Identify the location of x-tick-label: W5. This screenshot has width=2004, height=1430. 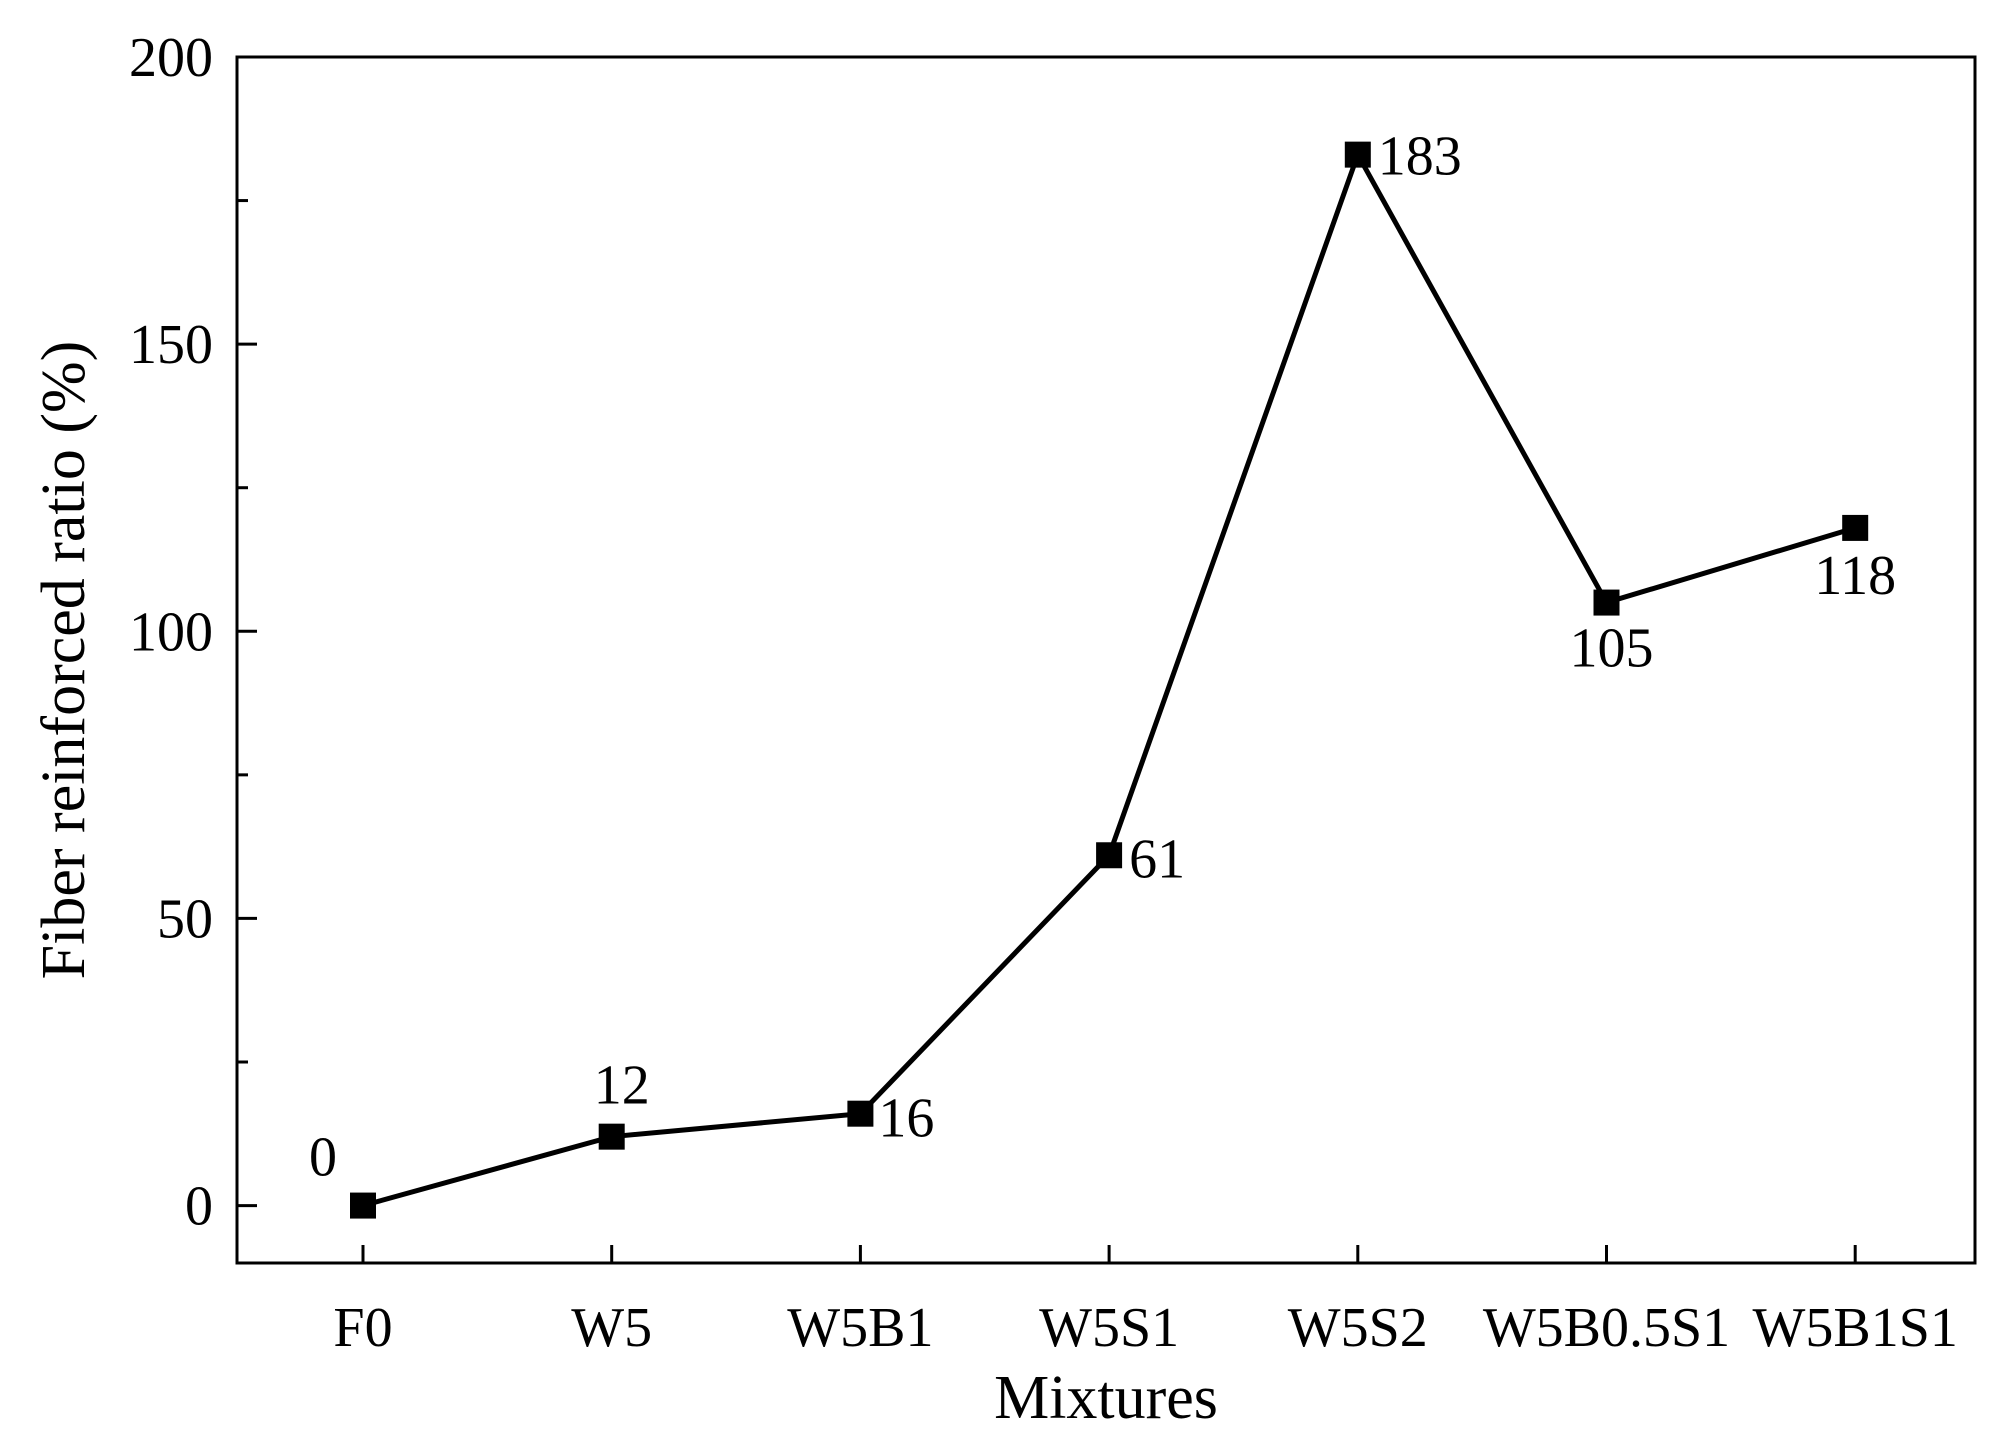
(611, 1328).